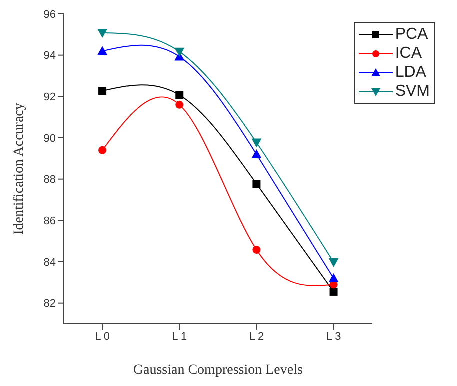 This screenshot has height=386, width=457. Describe the element at coordinates (218, 370) in the screenshot. I see `x-axis-title: Gaussian Compression Levels` at that location.